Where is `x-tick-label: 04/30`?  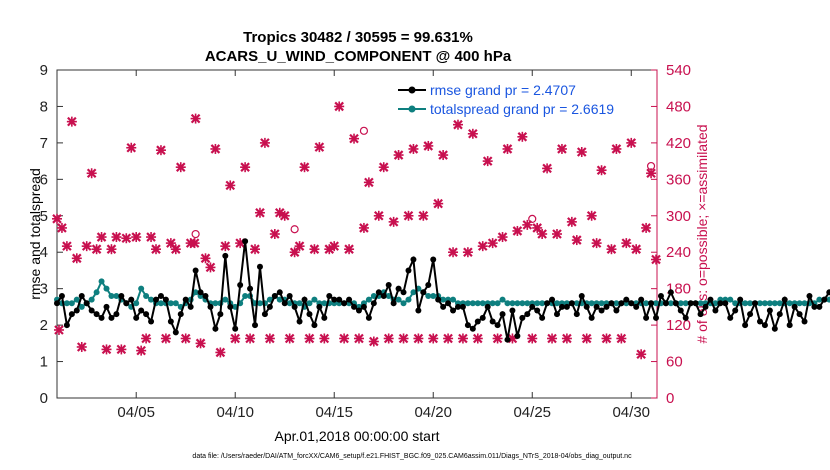 x-tick-label: 04/30 is located at coordinates (631, 412).